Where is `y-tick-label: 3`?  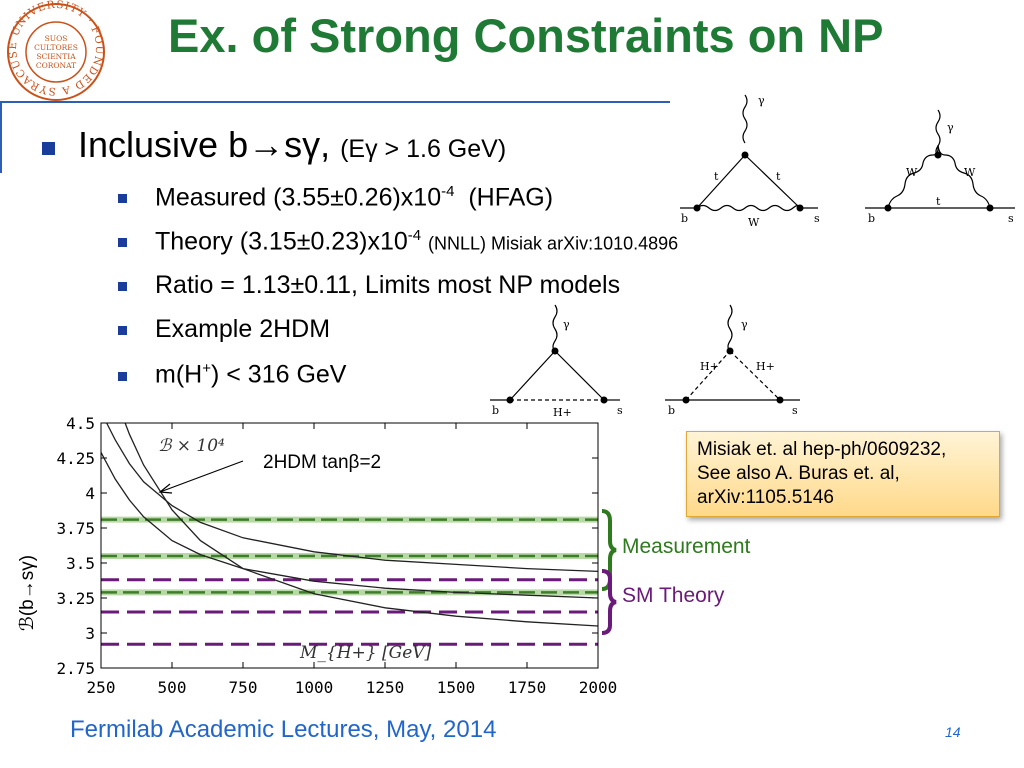 y-tick-label: 3 is located at coordinates (90, 633).